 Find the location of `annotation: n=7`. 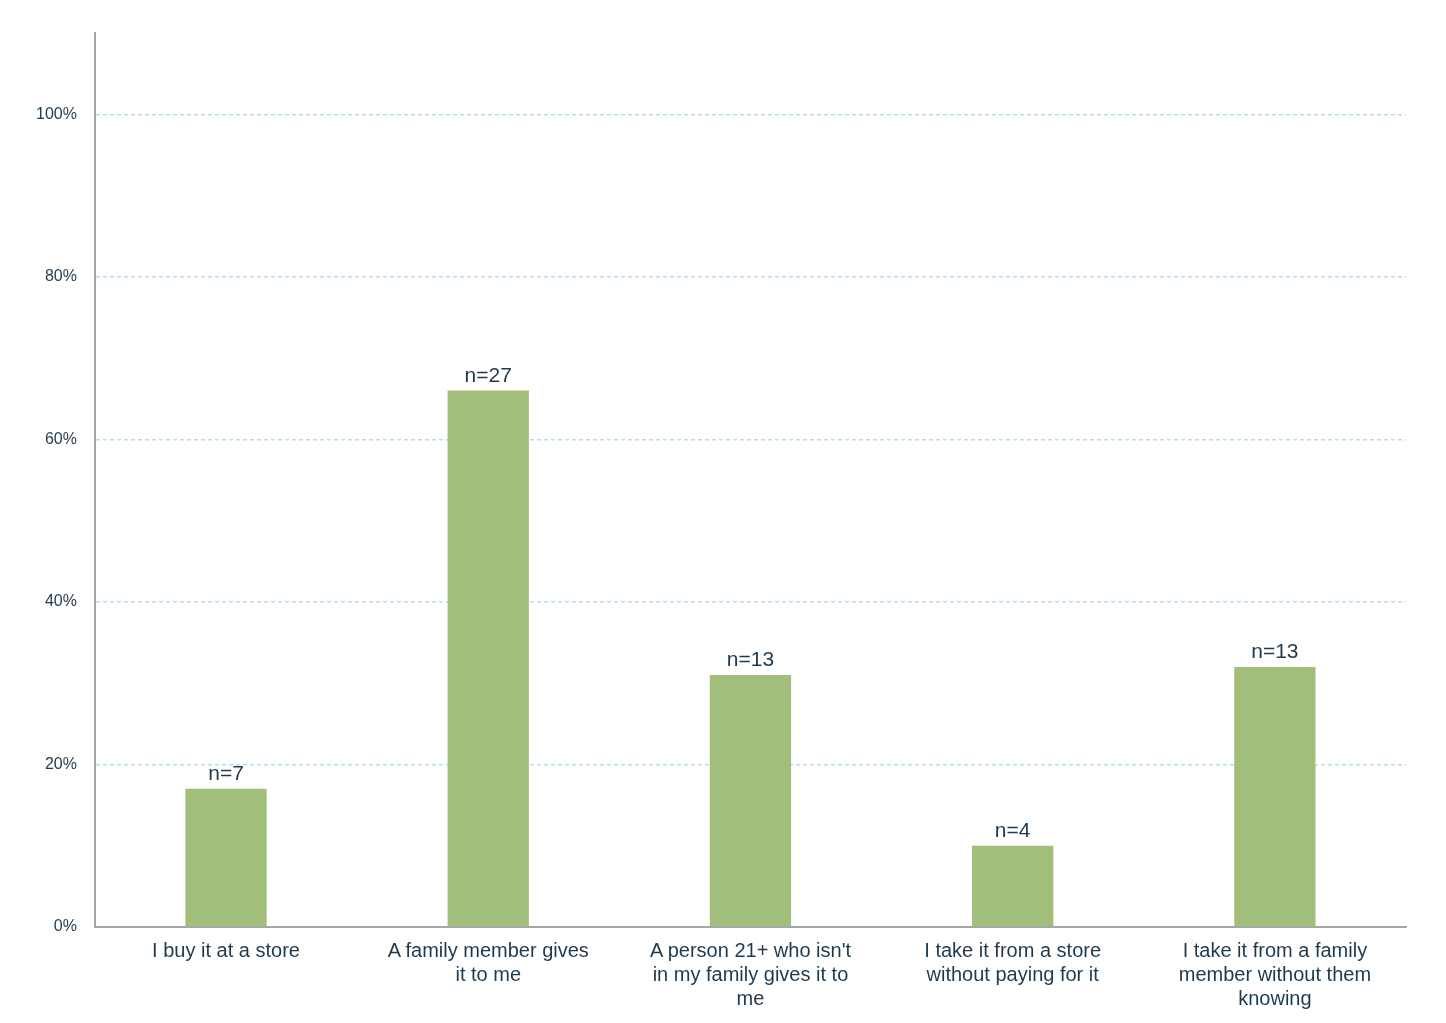

annotation: n=7 is located at coordinates (226, 773).